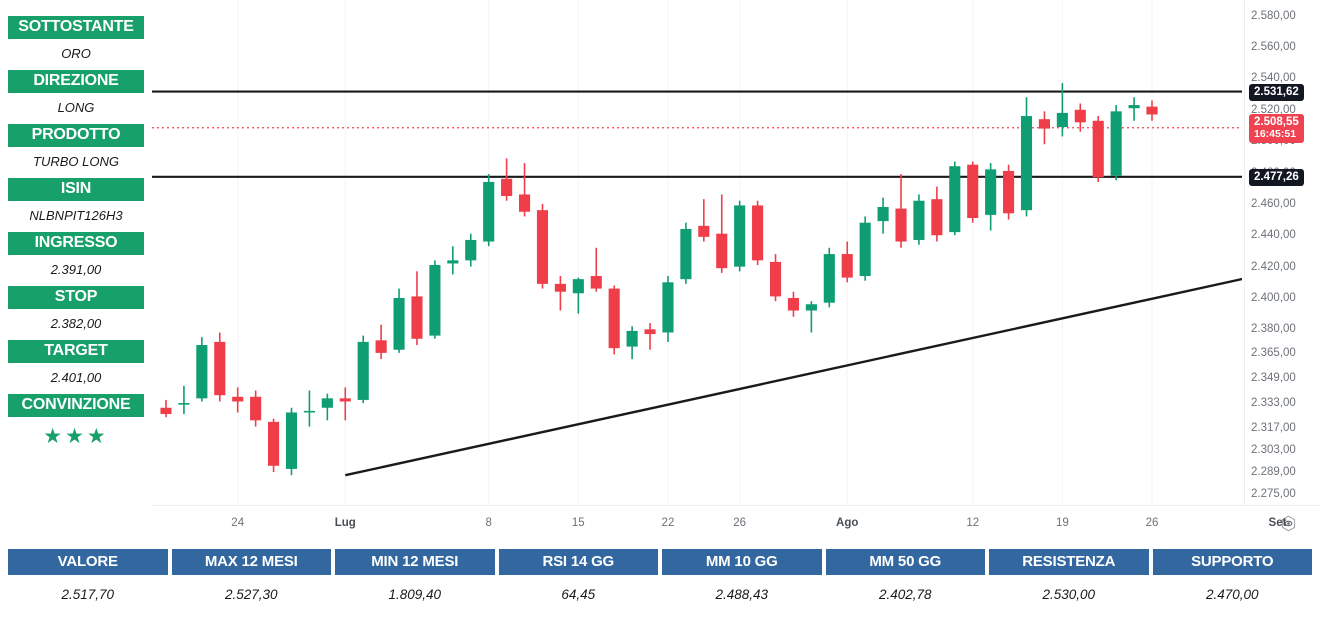 The image size is (1320, 624). Describe the element at coordinates (1273, 329) in the screenshot. I see `price-tick-label: 2.380,00` at that location.